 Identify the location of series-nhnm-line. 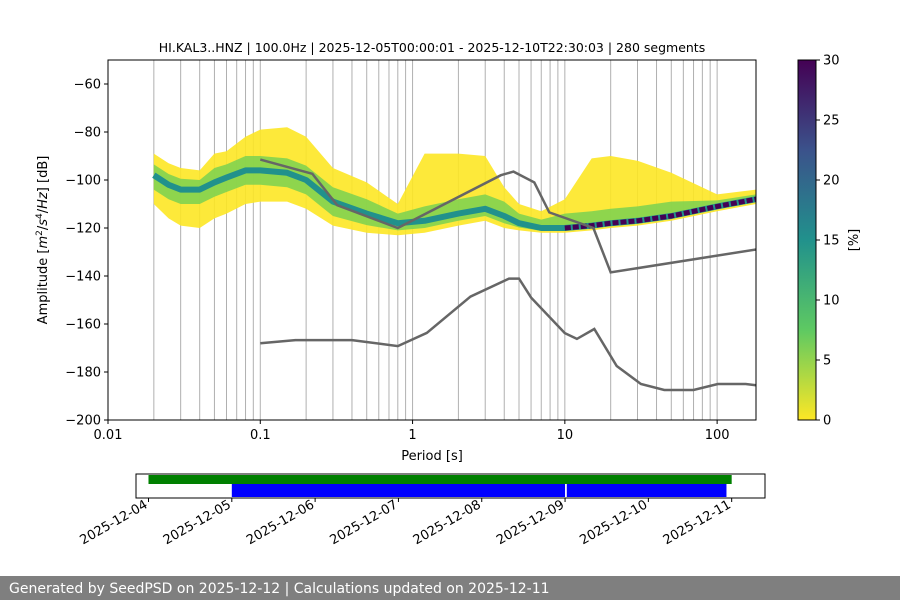
(507, 216).